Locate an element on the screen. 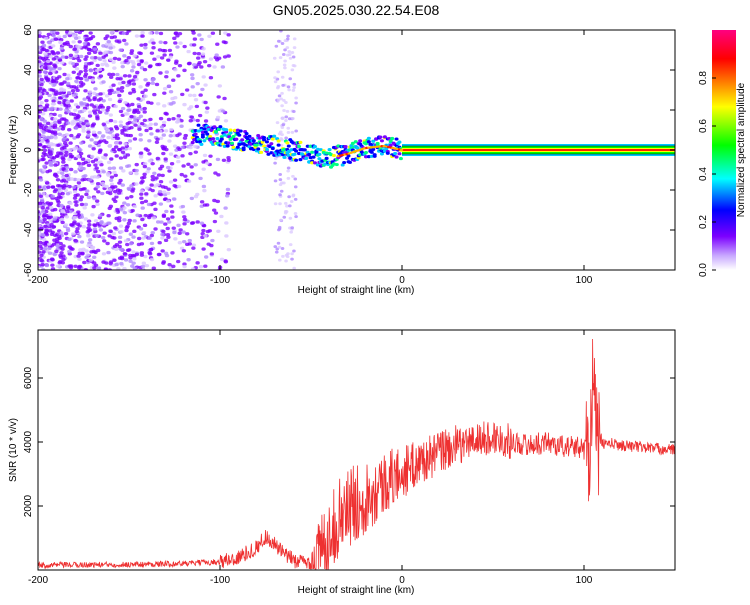 The width and height of the screenshot is (750, 605). x-tick-label: -200 is located at coordinates (38, 280).